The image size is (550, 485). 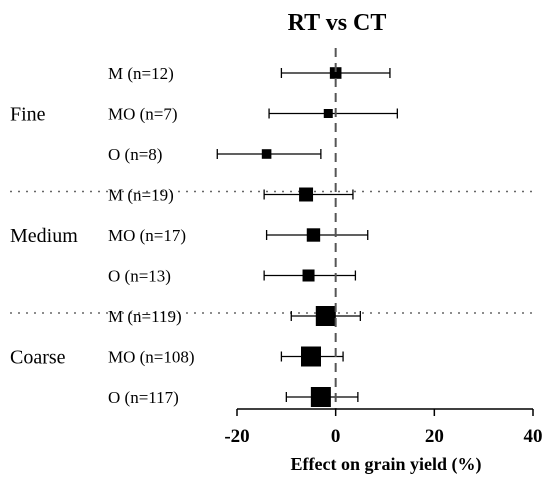 I want to click on row-label: O (n=13), so click(x=139, y=276).